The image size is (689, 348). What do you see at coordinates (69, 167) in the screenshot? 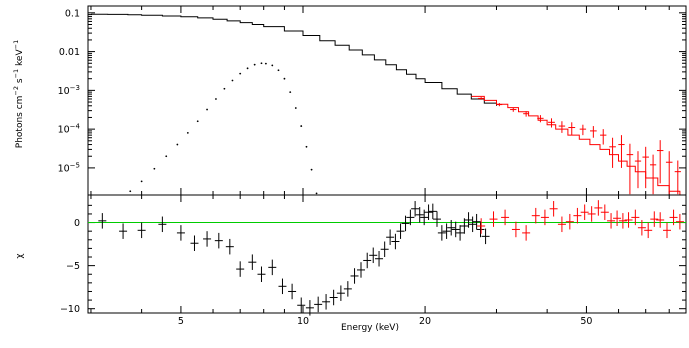
I see `y-tick-label: 10⁻⁵` at bounding box center [69, 167].